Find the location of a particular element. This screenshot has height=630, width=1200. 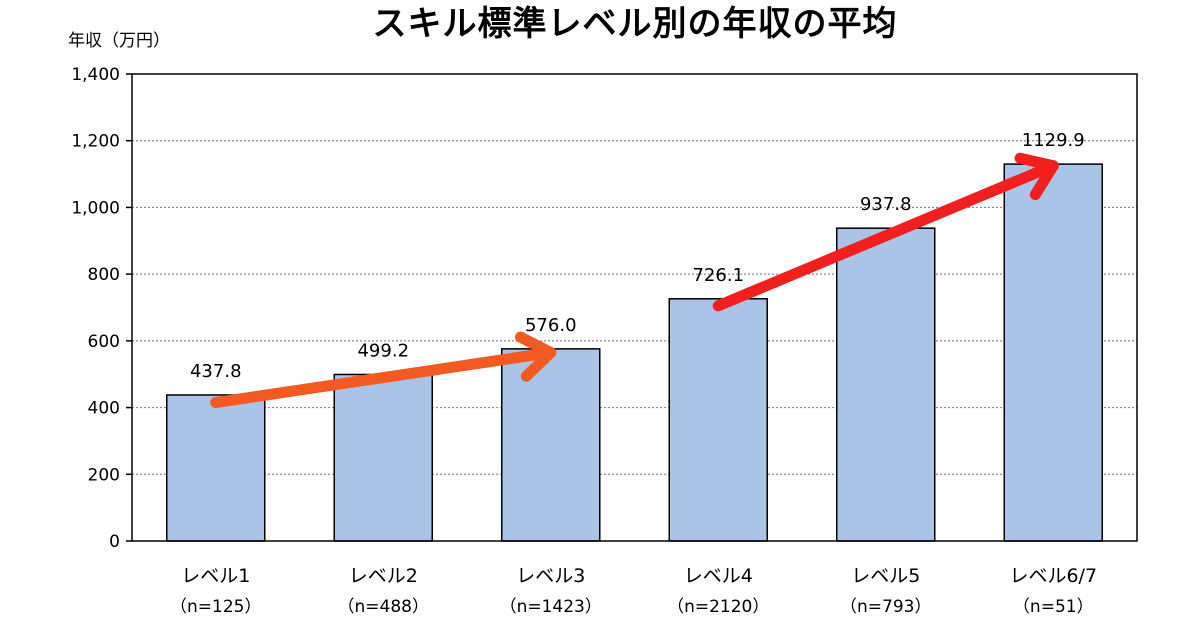

sample-size-label: （n=125） is located at coordinates (215, 607).